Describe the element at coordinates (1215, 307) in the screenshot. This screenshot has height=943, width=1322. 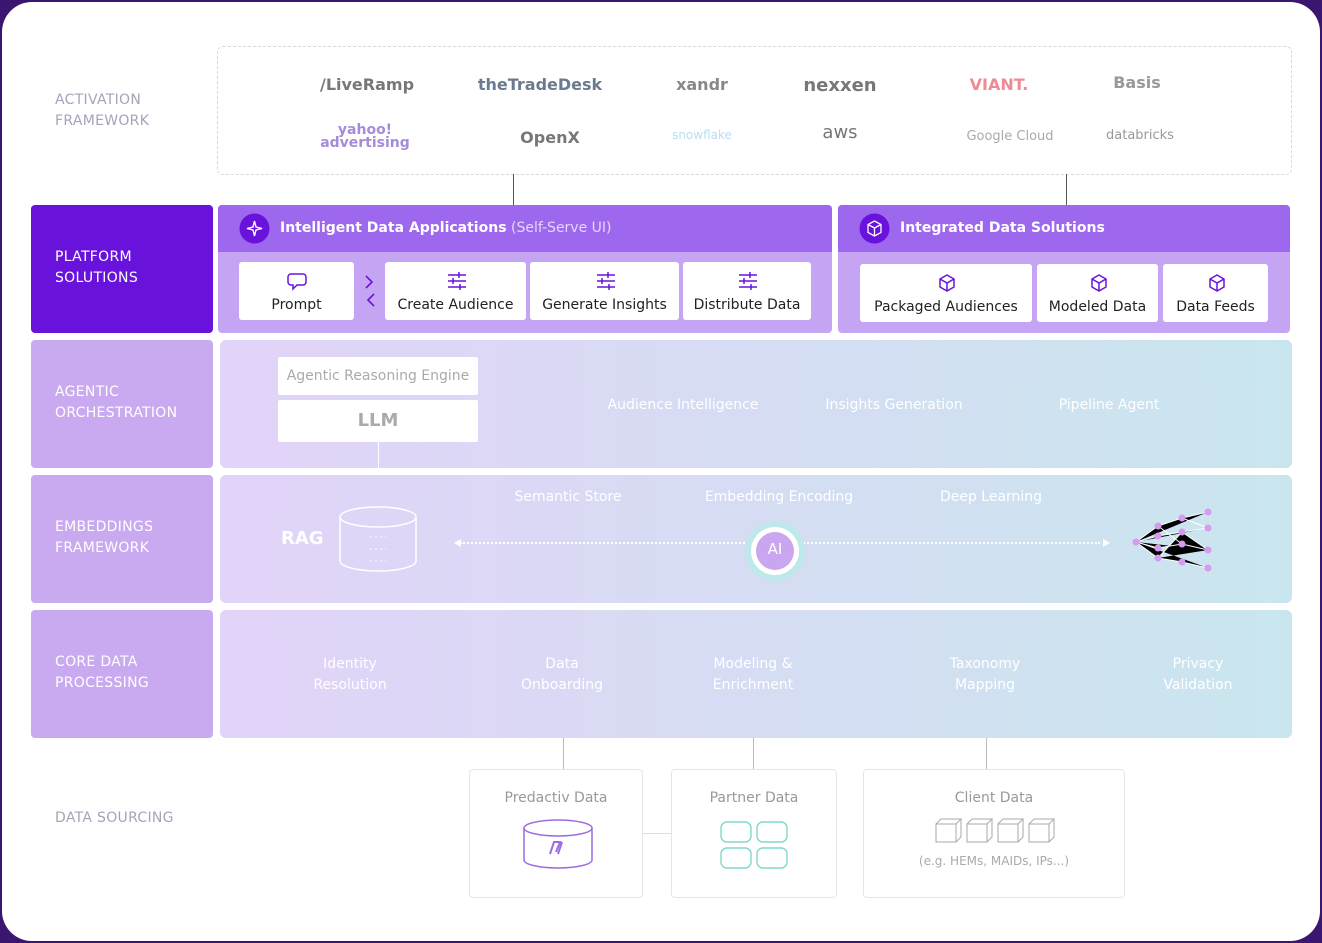
I see `solution-label: Data Feeds` at that location.